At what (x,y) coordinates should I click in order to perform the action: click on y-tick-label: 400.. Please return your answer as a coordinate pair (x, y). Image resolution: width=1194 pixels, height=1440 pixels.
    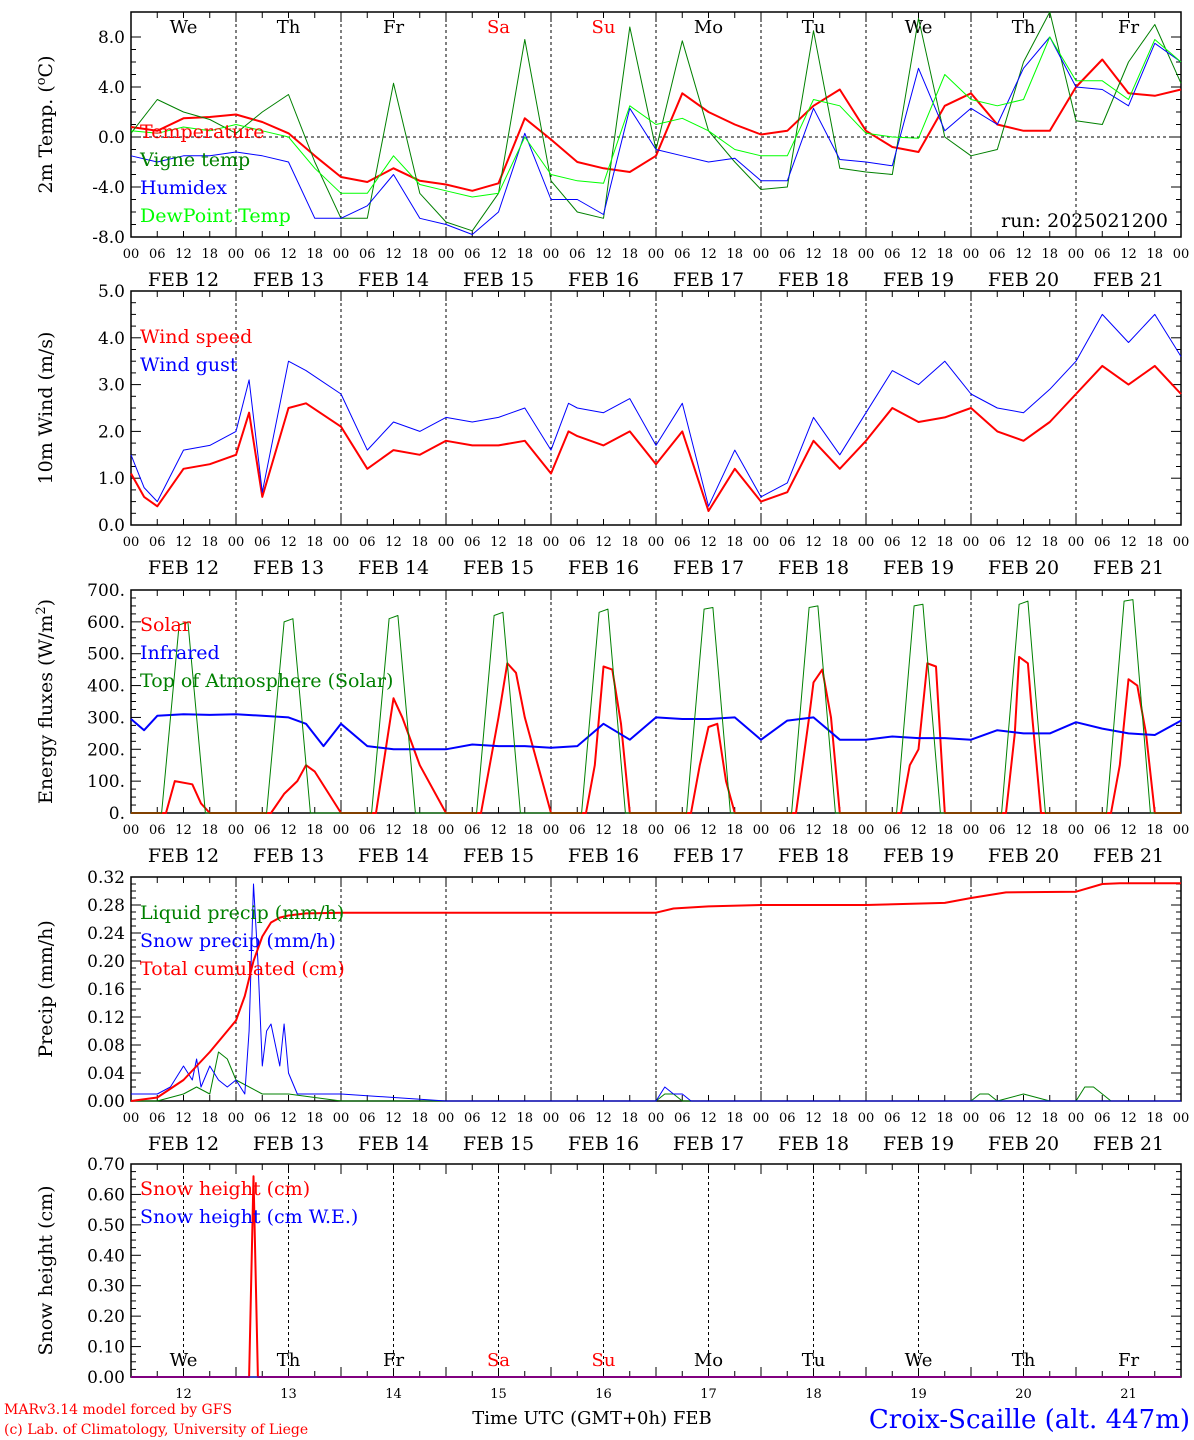
    Looking at the image, I should click on (106, 687).